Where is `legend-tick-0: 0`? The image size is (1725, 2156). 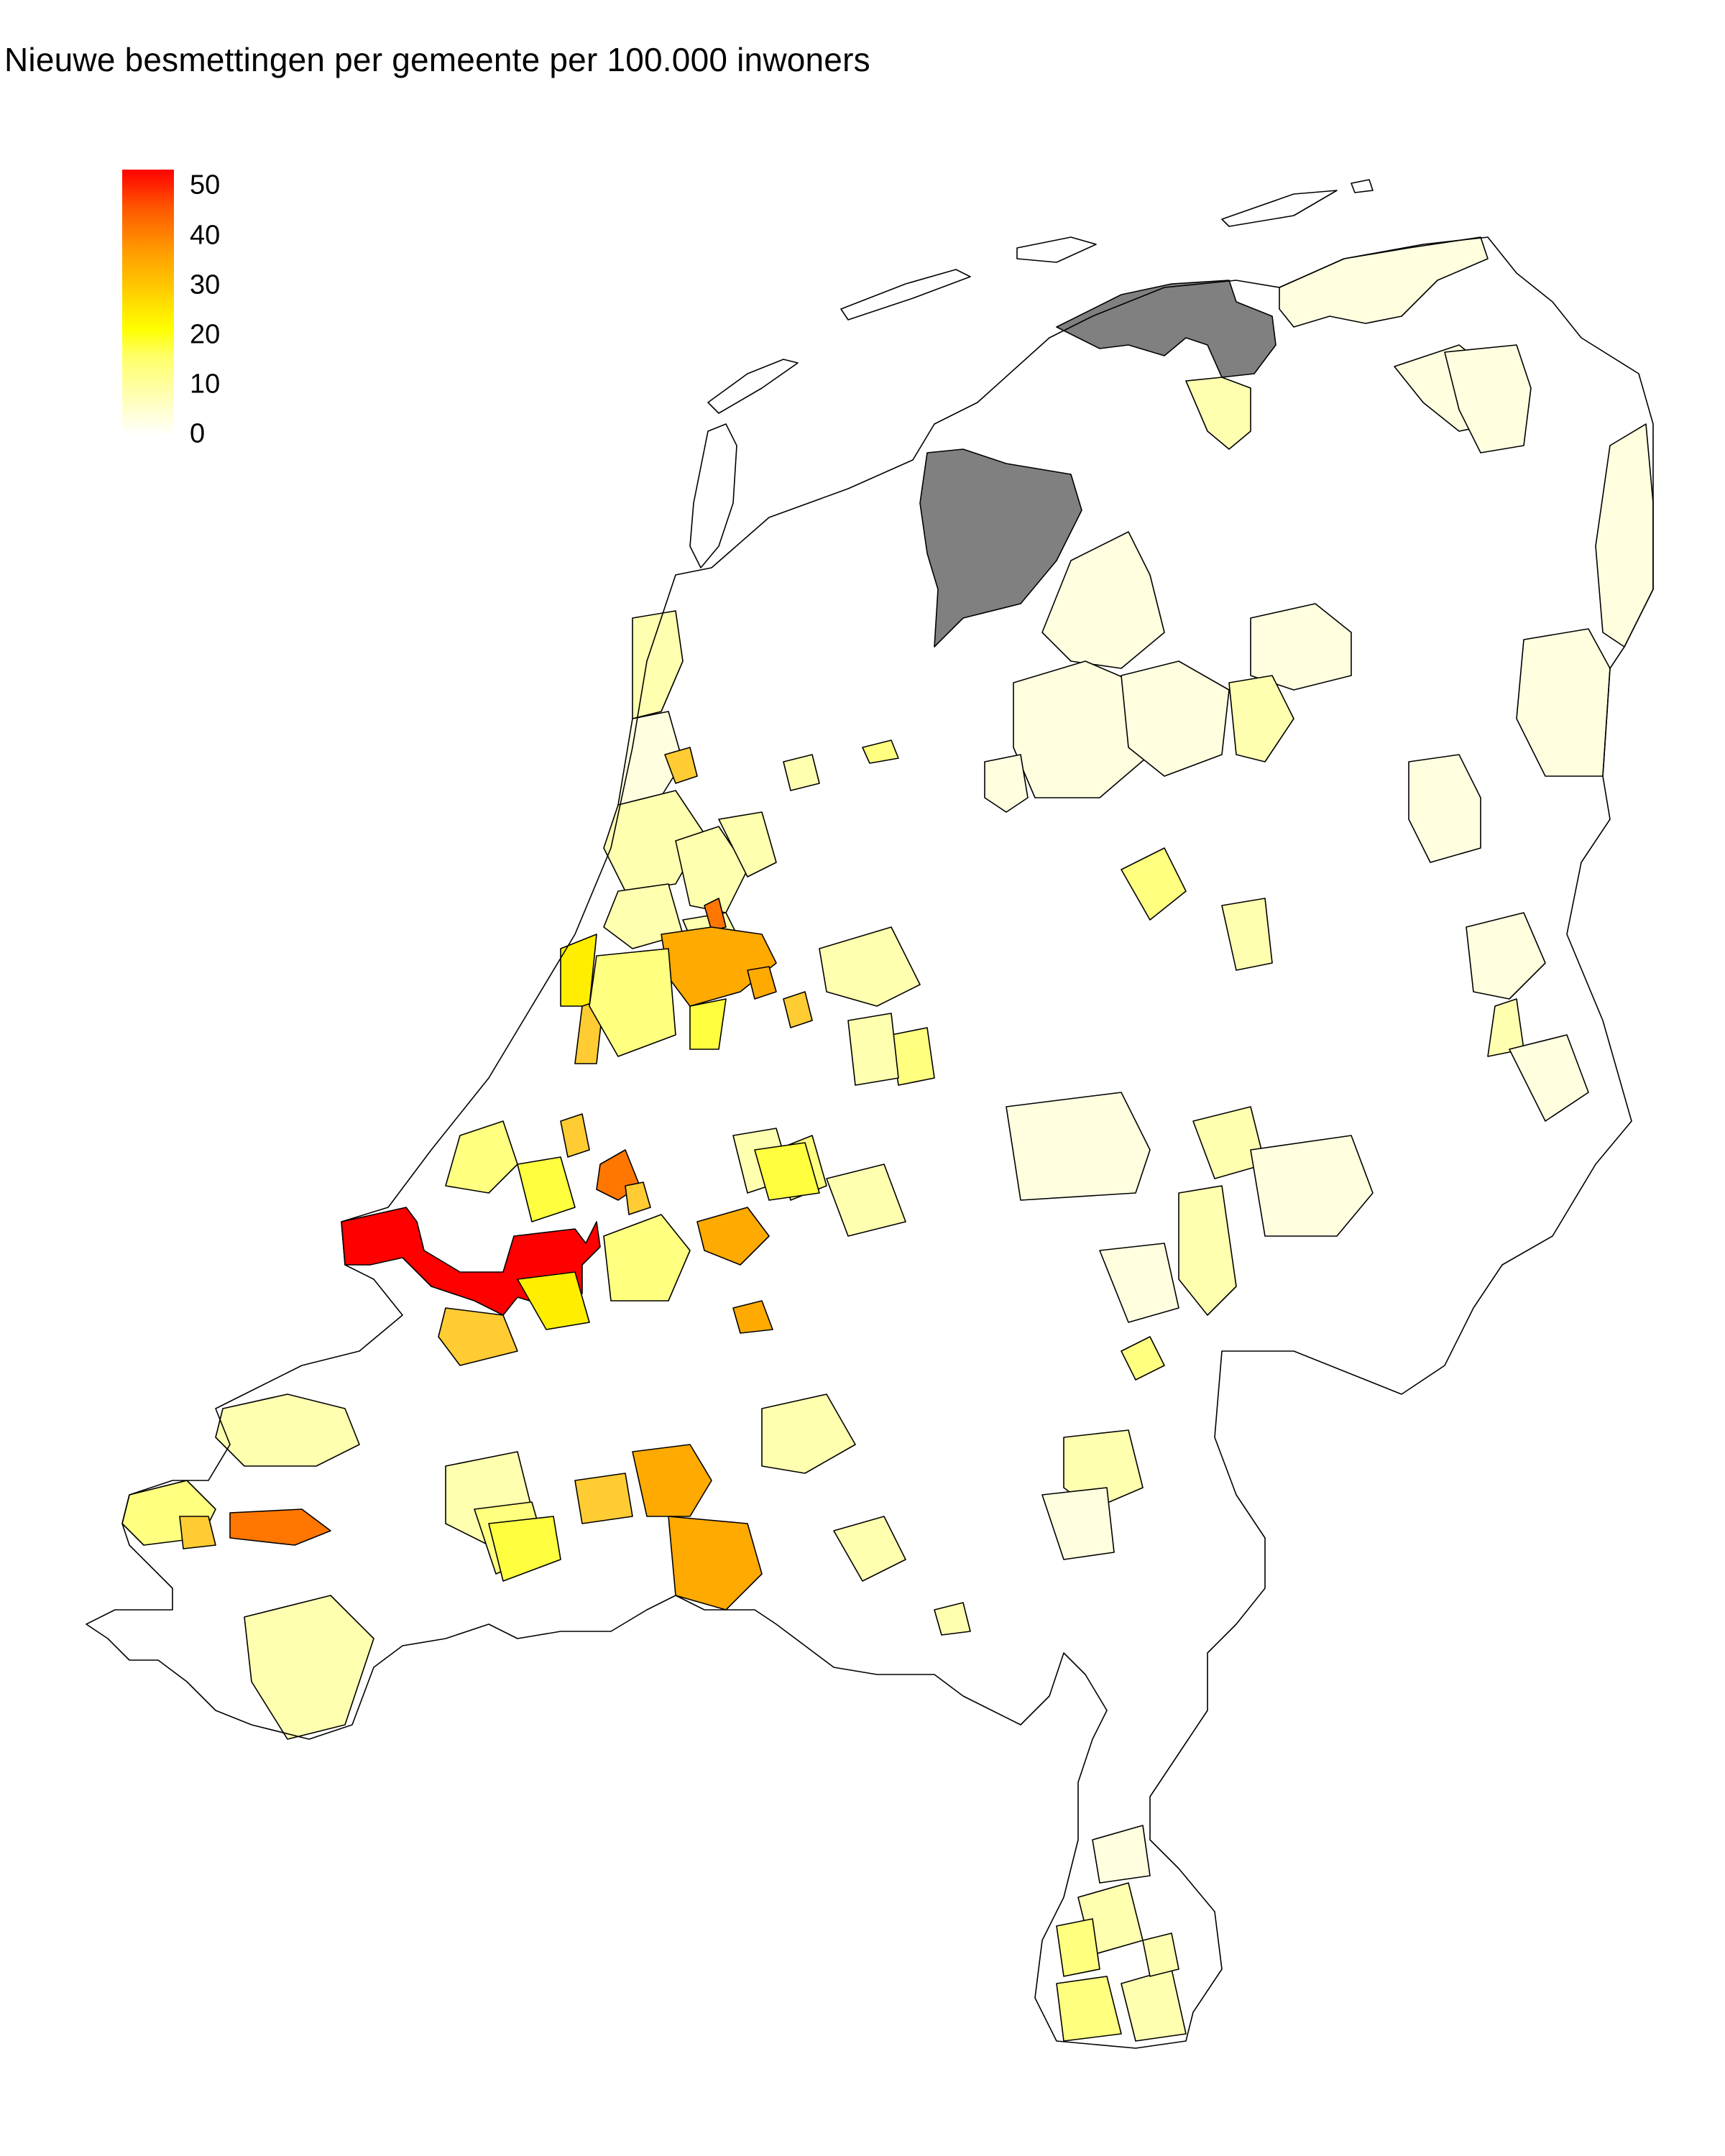
legend-tick-0: 0 is located at coordinates (198, 434).